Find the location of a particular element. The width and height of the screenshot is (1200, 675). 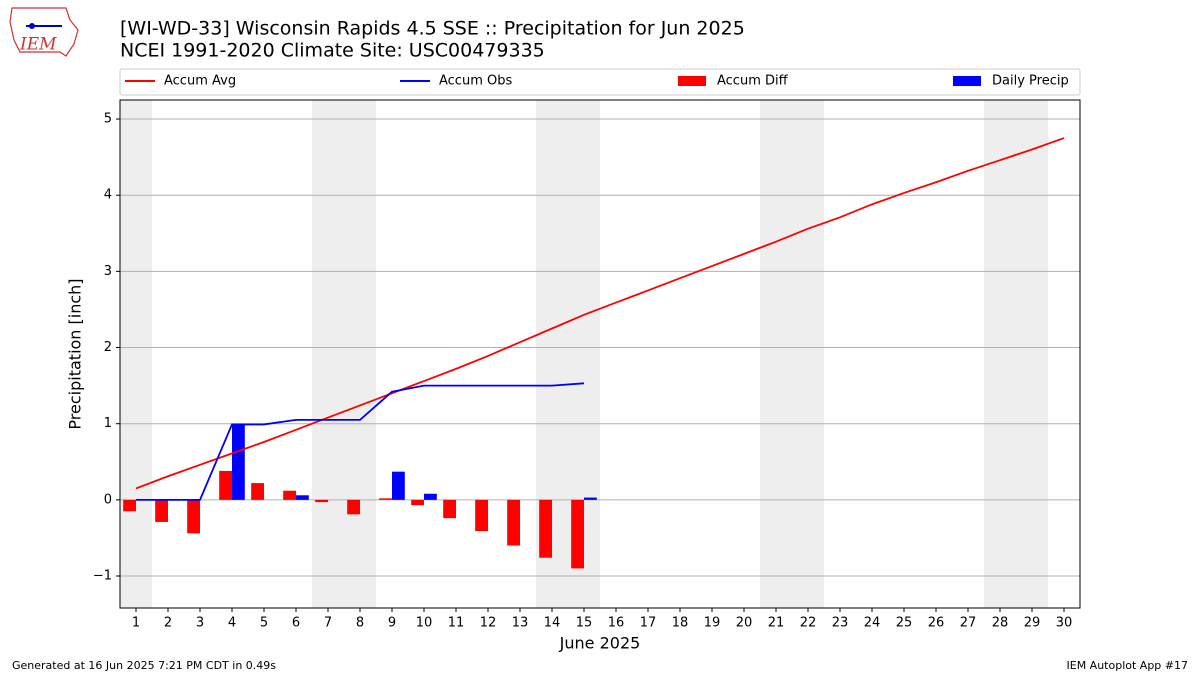

x-tick-label: 16 is located at coordinates (616, 623).